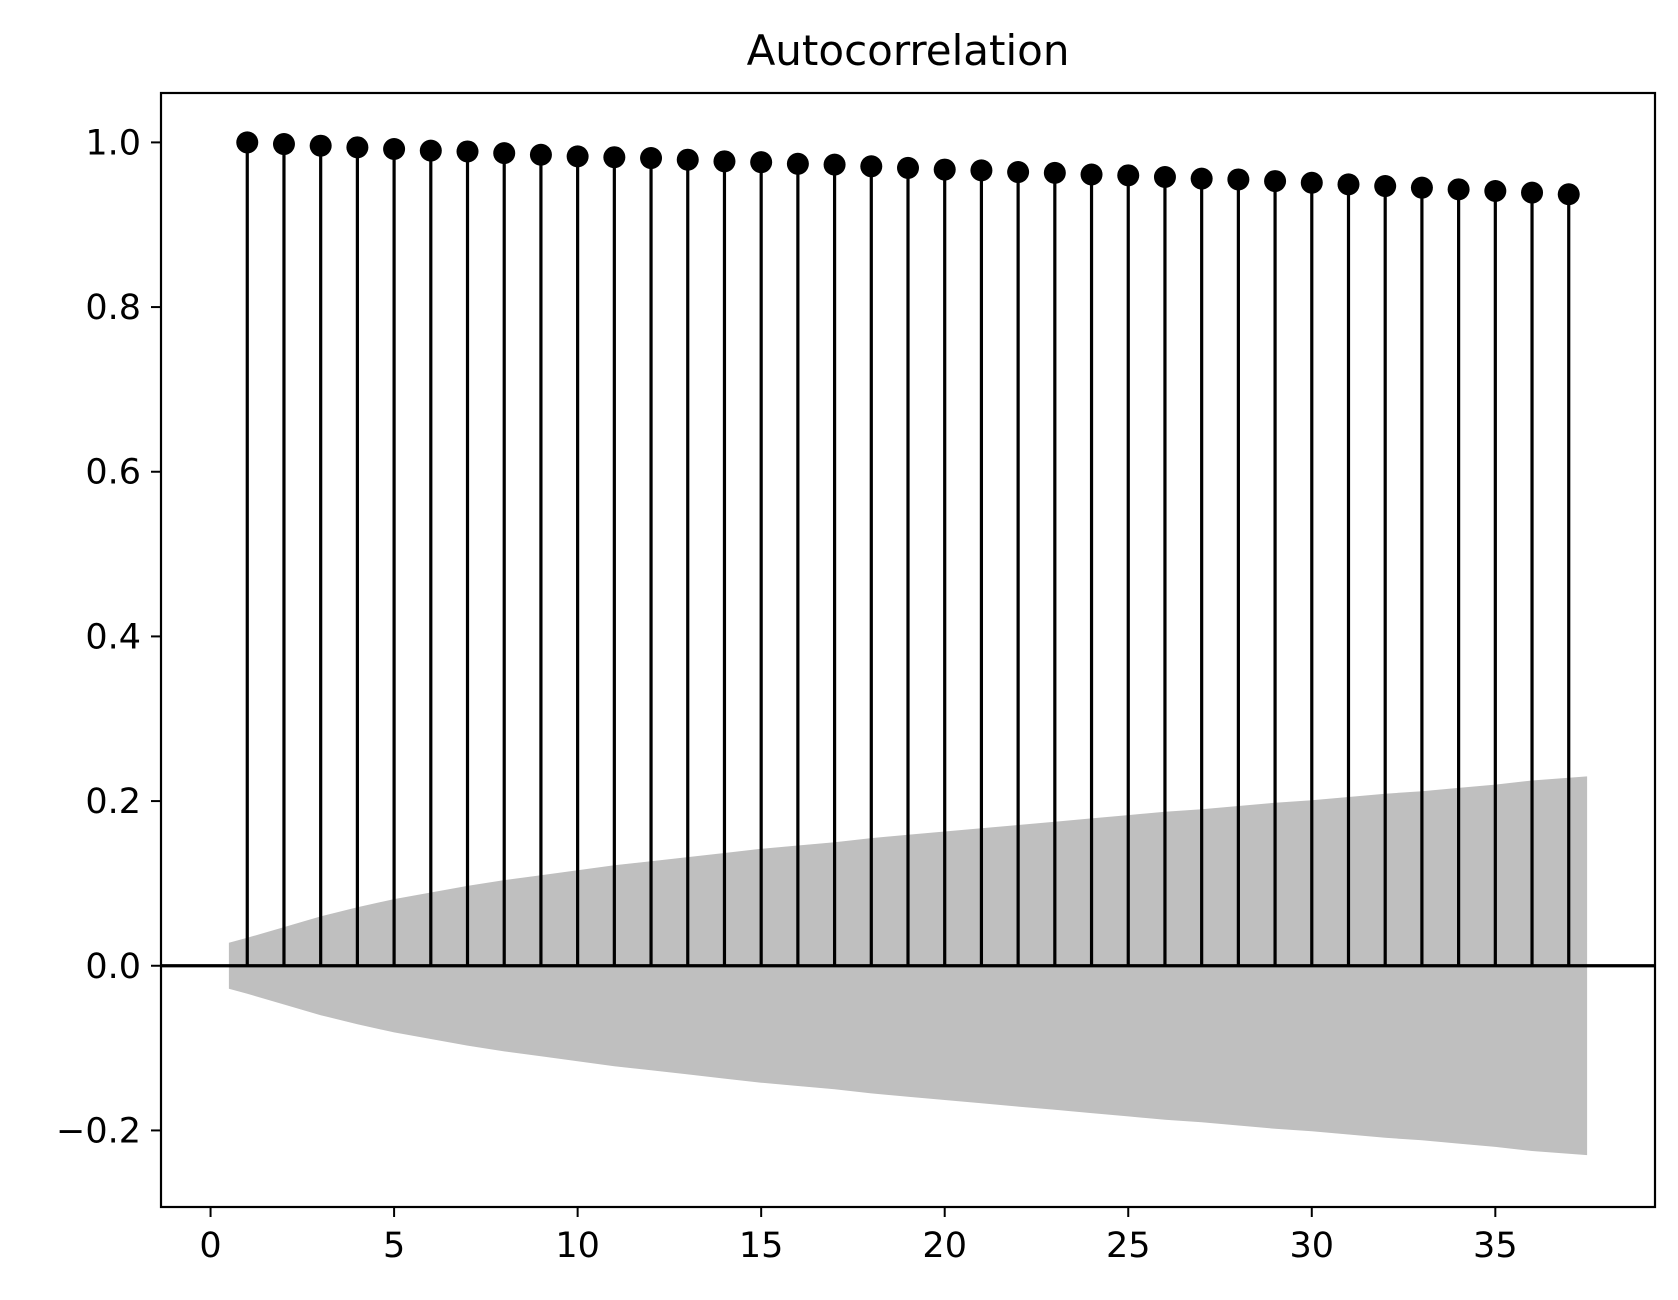 This screenshot has width=1678, height=1300. What do you see at coordinates (761, 1246) in the screenshot?
I see `x-tick-label: 15` at bounding box center [761, 1246].